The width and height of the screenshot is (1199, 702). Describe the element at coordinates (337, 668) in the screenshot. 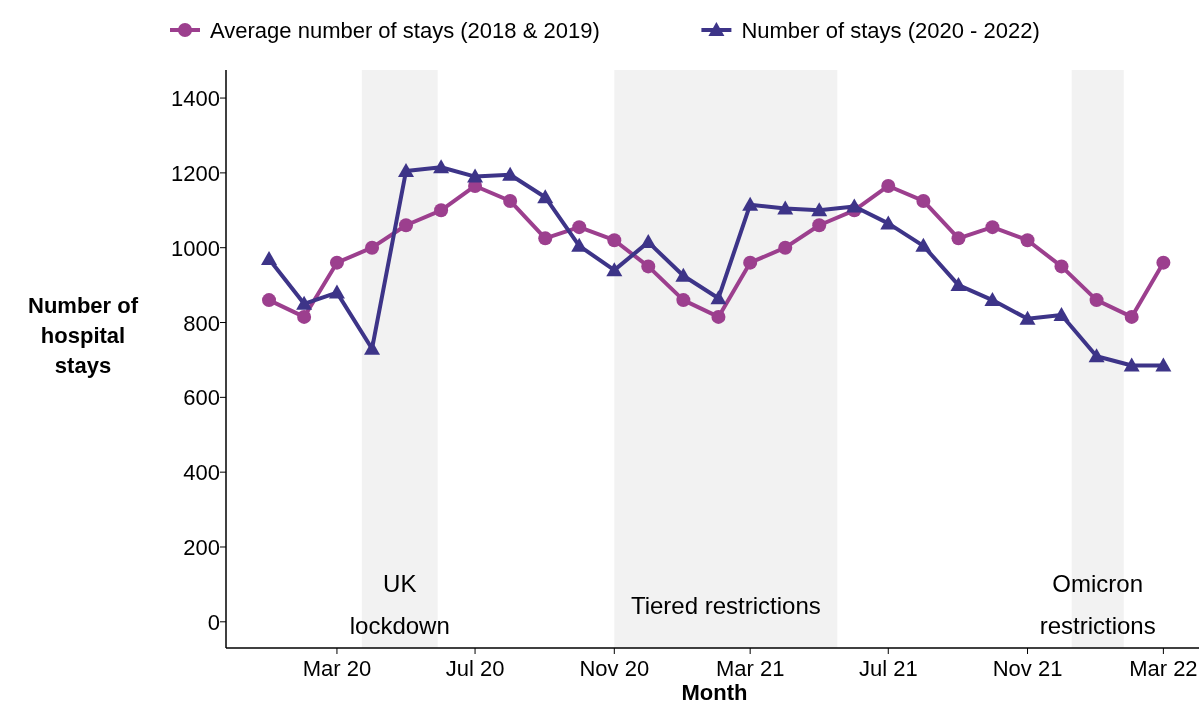

I see `x-tick-label: Mar 20` at that location.